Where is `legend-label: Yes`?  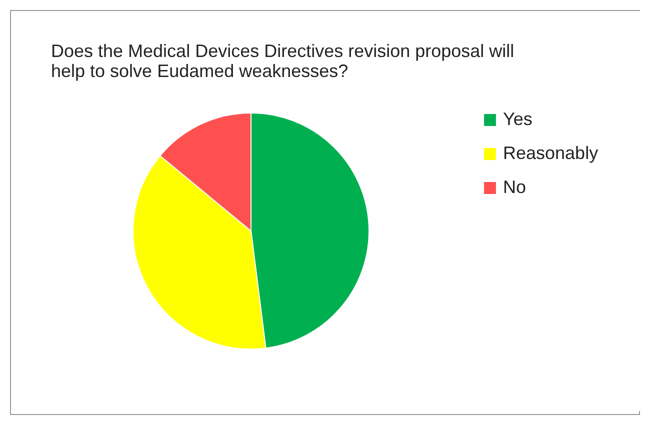 legend-label: Yes is located at coordinates (517, 119).